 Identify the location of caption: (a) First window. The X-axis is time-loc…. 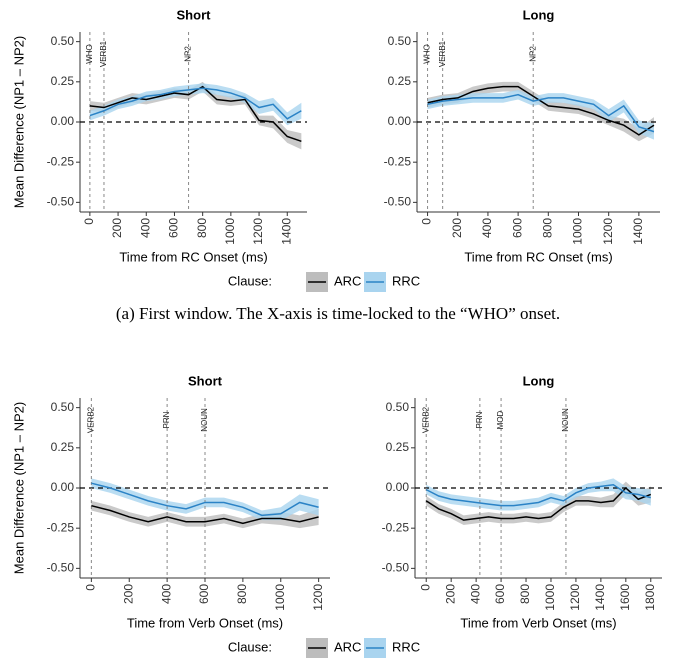
(338, 313).